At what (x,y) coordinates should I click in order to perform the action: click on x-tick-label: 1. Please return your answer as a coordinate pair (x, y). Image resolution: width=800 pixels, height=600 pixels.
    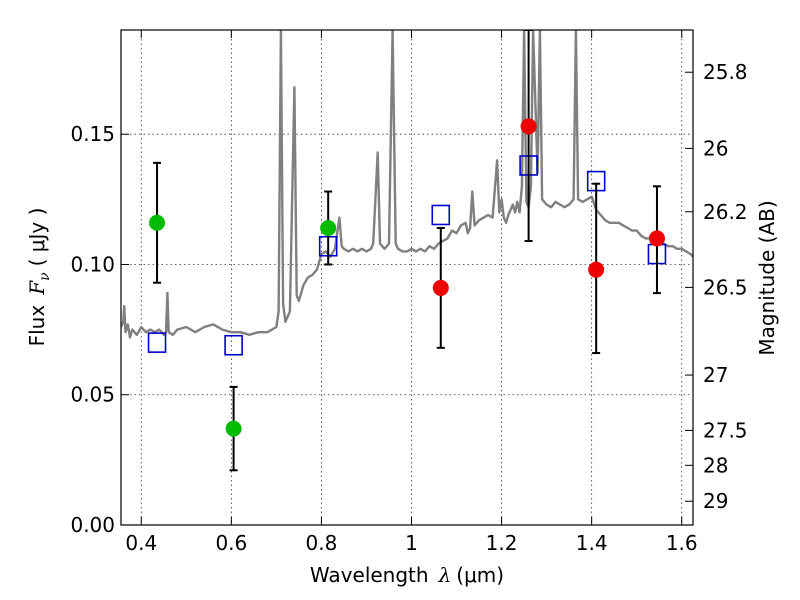
    Looking at the image, I should click on (411, 543).